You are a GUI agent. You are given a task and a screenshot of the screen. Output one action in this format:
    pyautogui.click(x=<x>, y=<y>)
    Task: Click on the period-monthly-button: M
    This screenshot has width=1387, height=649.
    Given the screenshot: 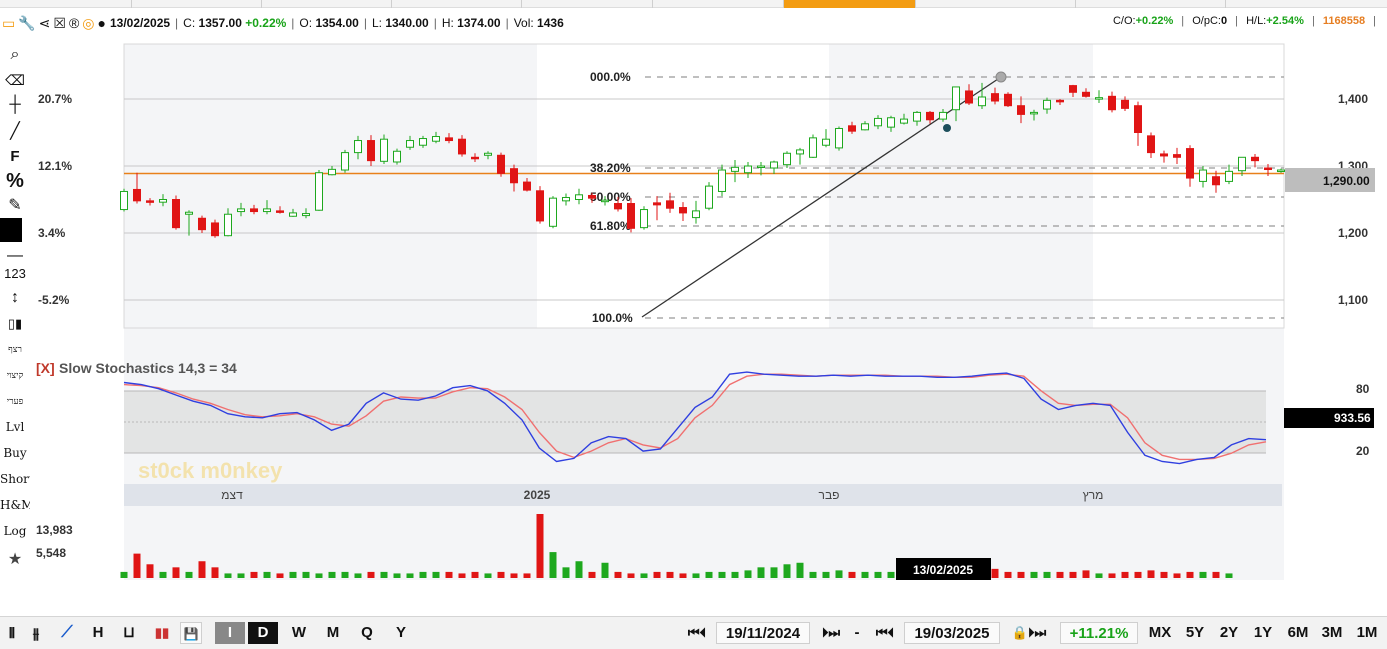 What is the action you would take?
    pyautogui.click(x=333, y=632)
    